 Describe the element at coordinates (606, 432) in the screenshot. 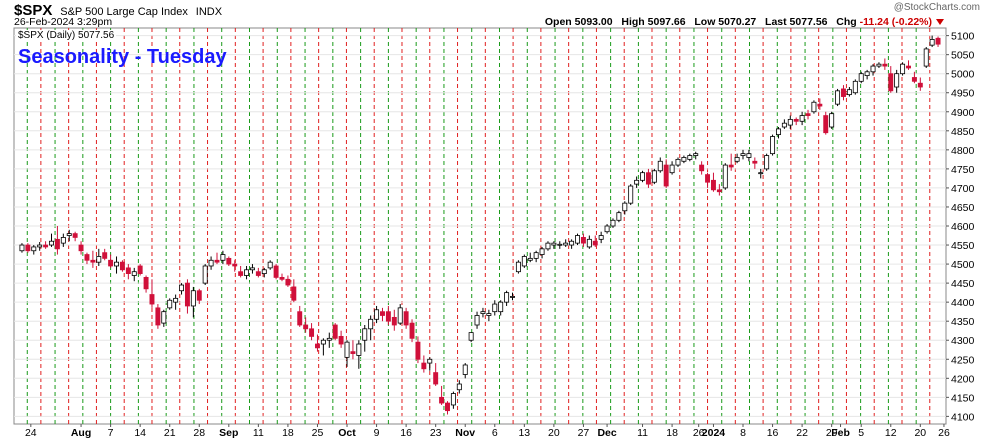

I see `x-tick-label: Dec` at that location.